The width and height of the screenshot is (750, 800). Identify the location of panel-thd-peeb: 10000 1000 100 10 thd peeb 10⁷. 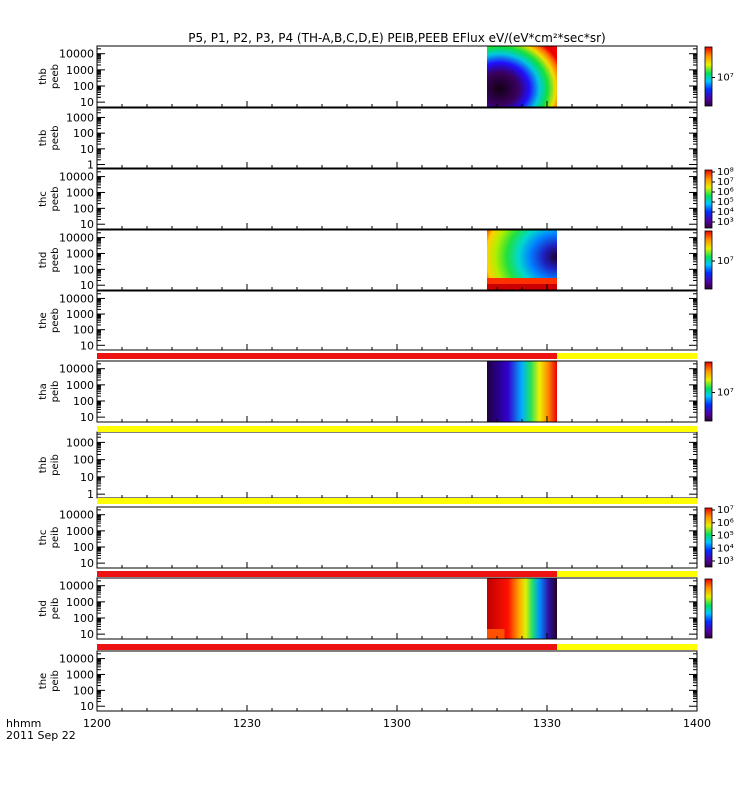
(386, 260).